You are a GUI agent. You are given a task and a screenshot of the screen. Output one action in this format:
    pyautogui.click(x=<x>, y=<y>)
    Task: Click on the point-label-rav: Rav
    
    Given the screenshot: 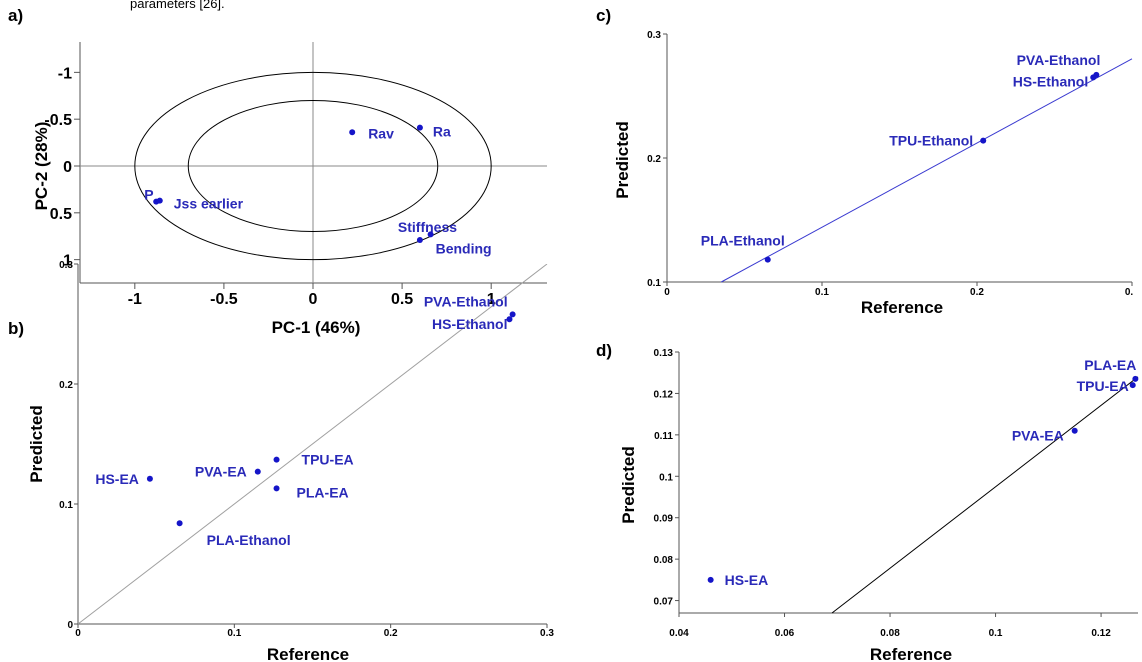 What is the action you would take?
    pyautogui.click(x=381, y=133)
    